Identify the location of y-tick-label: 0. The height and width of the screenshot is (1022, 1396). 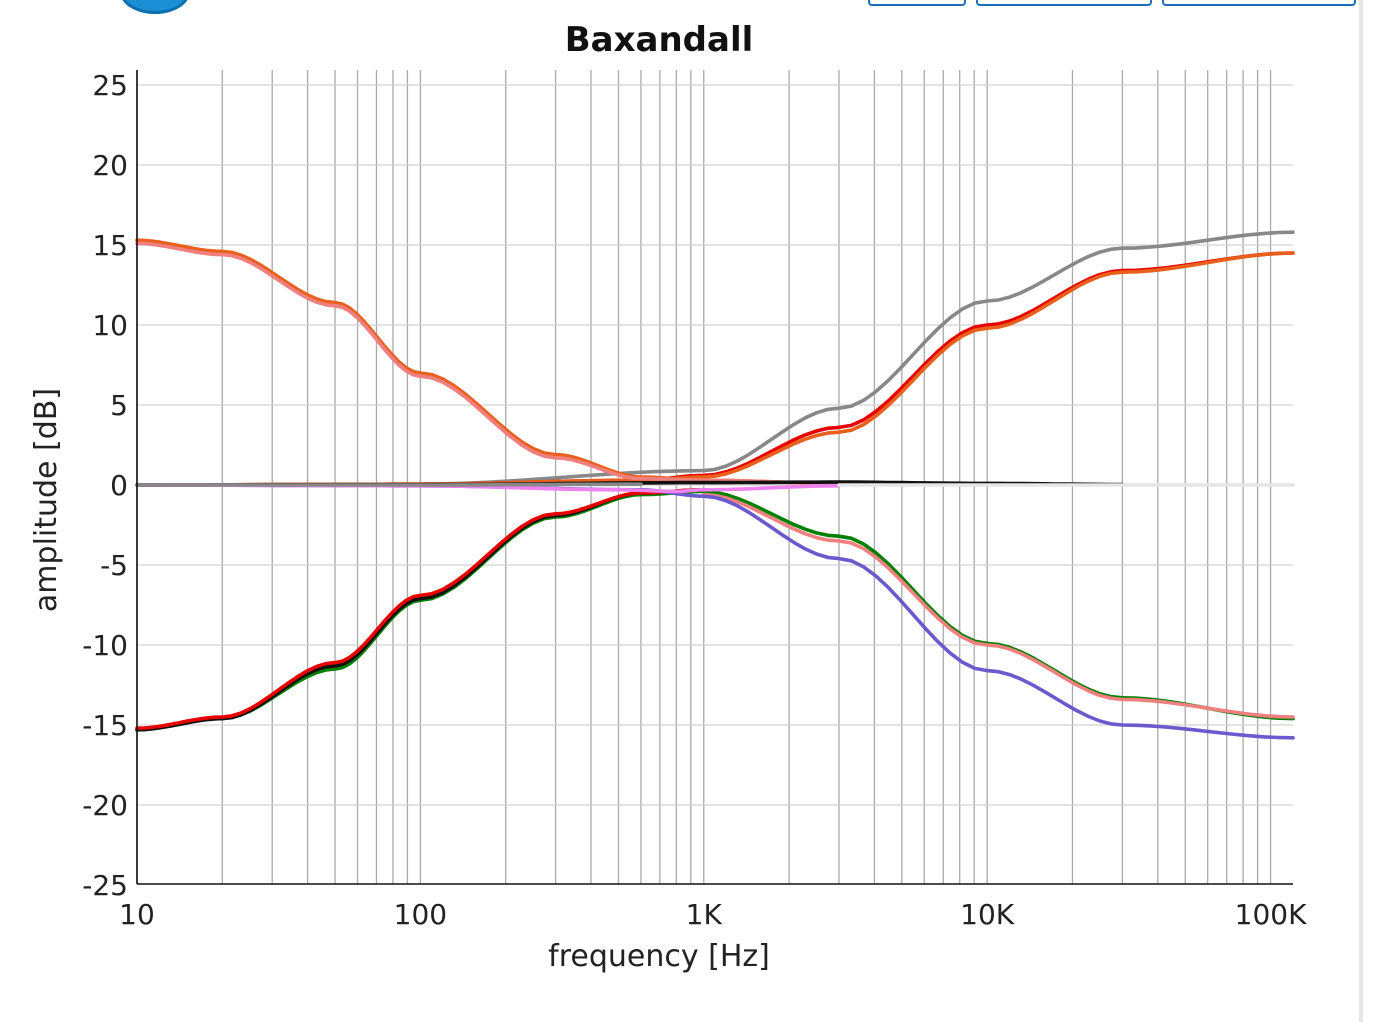
(119, 485).